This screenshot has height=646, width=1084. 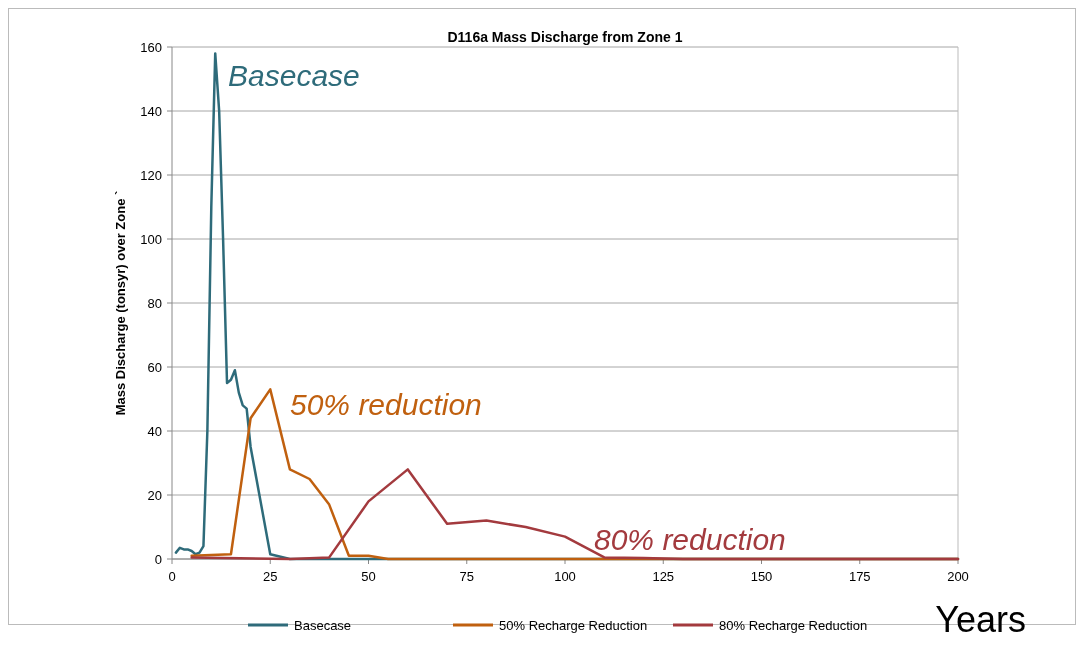 What do you see at coordinates (368, 576) in the screenshot?
I see `x-tick-label: 50` at bounding box center [368, 576].